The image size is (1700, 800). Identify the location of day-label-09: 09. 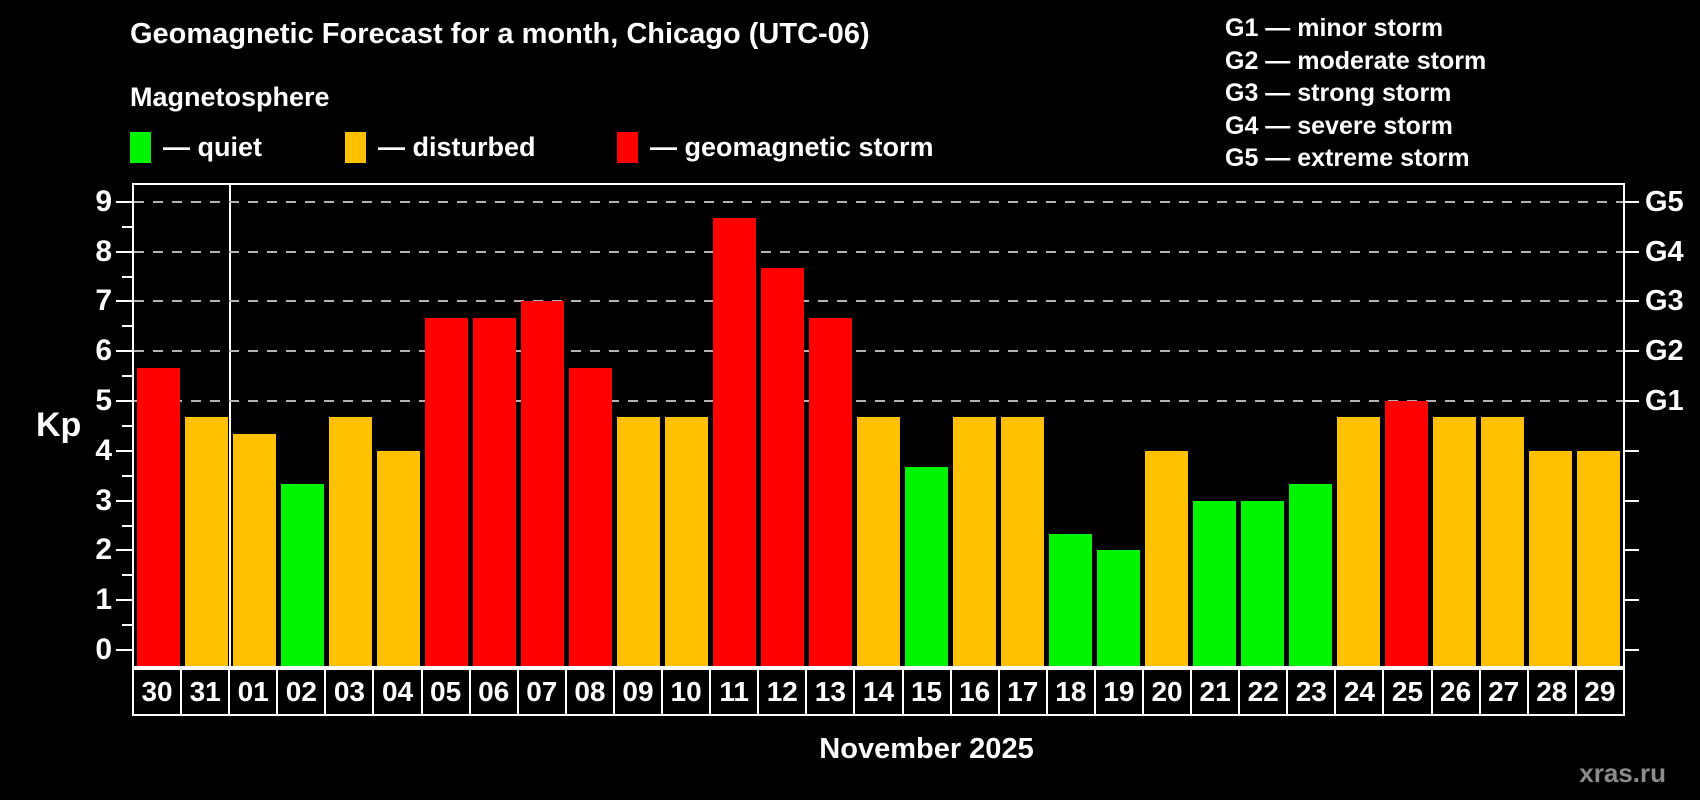
(638, 692).